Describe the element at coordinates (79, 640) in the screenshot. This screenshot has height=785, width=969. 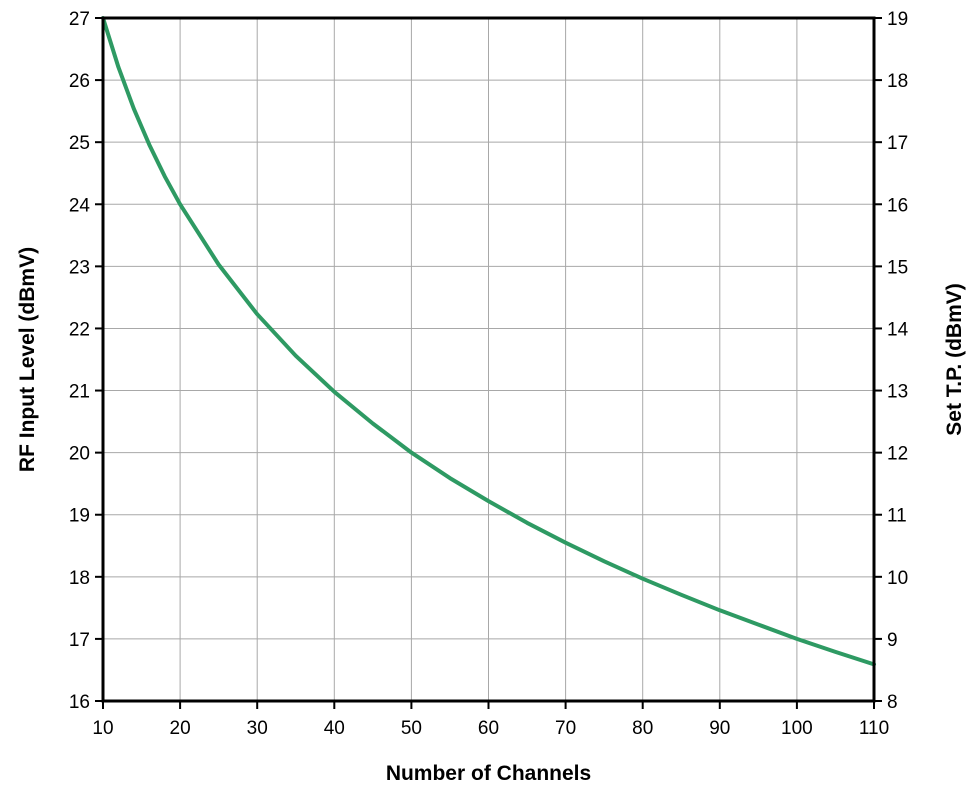
I see `y-tick-label: 17` at that location.